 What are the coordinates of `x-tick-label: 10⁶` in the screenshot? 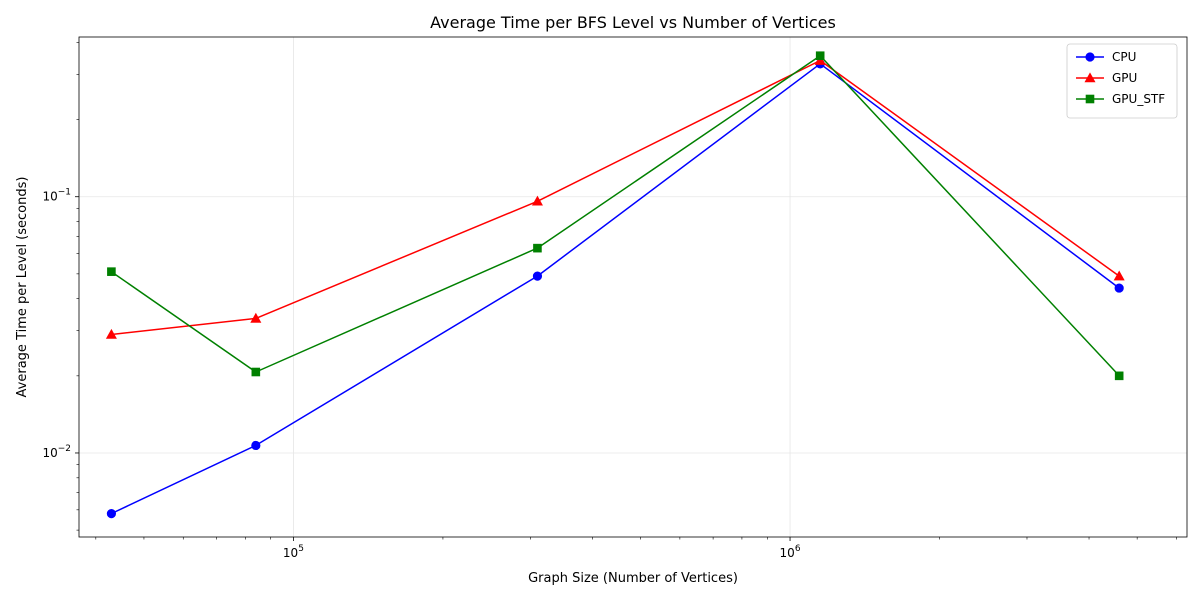 It's located at (790, 552).